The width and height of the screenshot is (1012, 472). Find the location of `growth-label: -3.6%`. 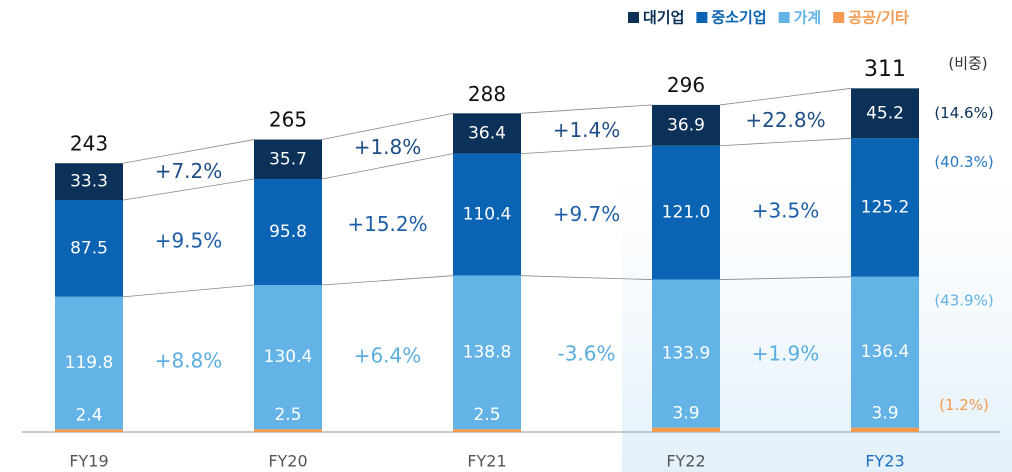

growth-label: -3.6% is located at coordinates (586, 354).